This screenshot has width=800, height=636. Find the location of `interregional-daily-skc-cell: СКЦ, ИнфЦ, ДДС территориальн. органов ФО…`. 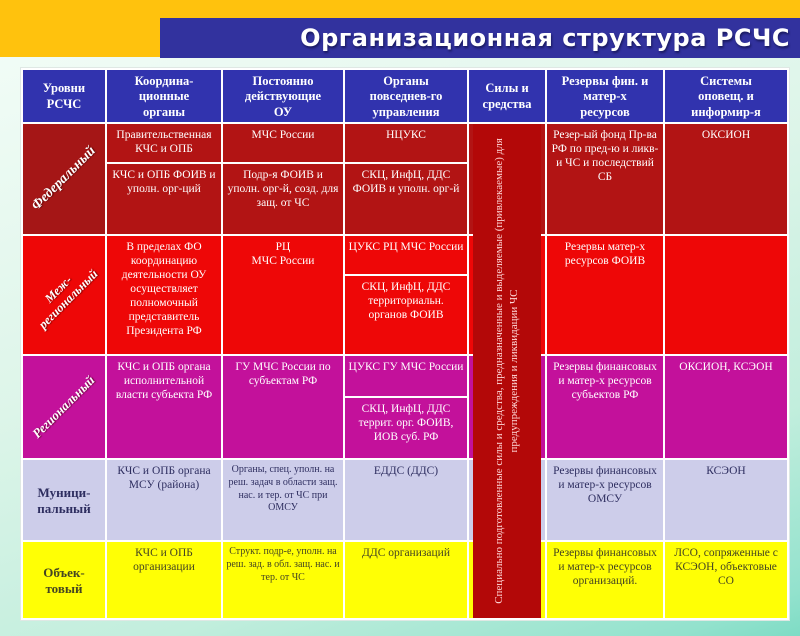

interregional-daily-skc-cell: СКЦ, ИнфЦ, ДДС территориальн. органов ФО… is located at coordinates (406, 315).